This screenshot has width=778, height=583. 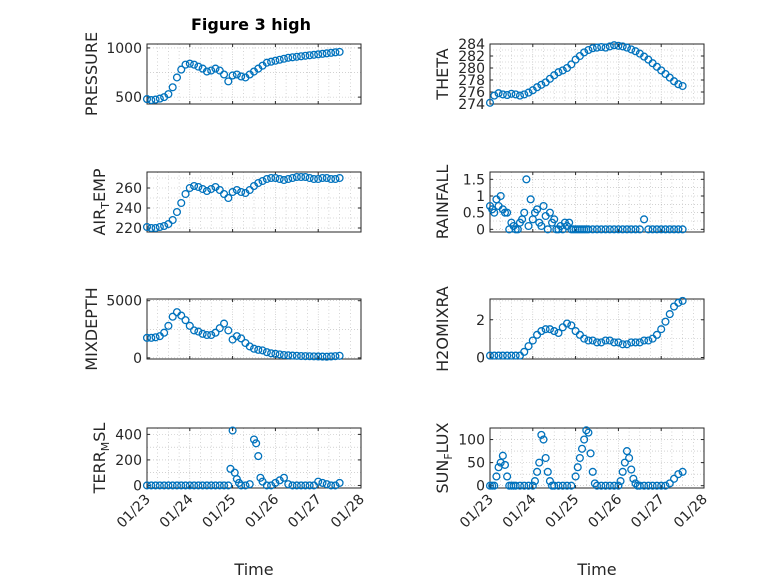 What do you see at coordinates (471, 45) in the screenshot?
I see `y-tick-label: 284` at bounding box center [471, 45].